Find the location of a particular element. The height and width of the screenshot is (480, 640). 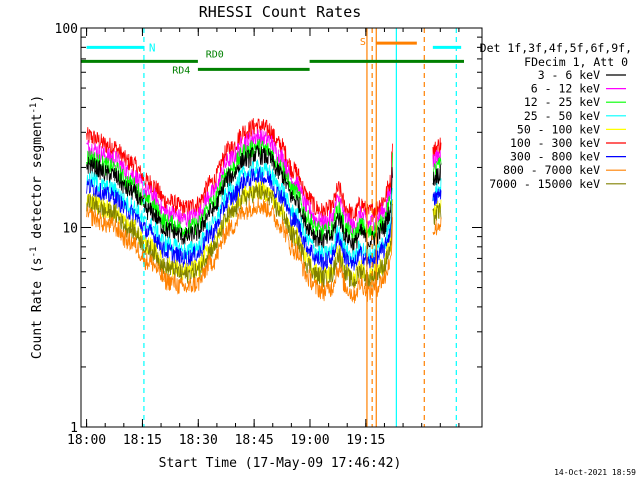

x-tick-label-6: 19:15 is located at coordinates (365, 440).